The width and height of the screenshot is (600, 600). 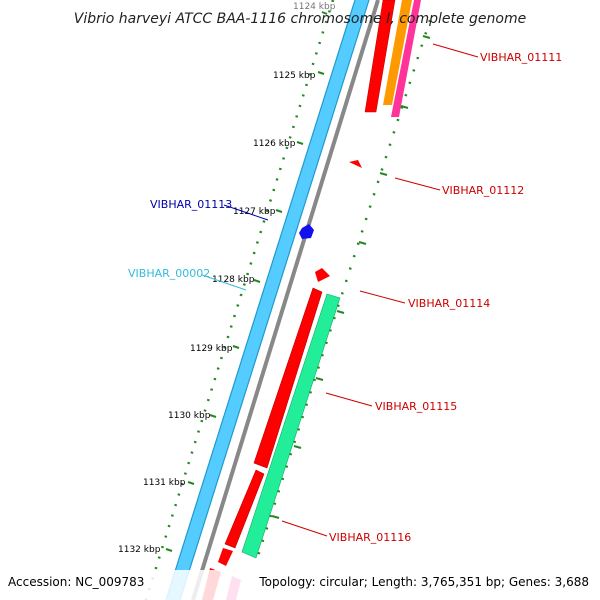 I want to click on gene-features-top, so click(x=385, y=84).